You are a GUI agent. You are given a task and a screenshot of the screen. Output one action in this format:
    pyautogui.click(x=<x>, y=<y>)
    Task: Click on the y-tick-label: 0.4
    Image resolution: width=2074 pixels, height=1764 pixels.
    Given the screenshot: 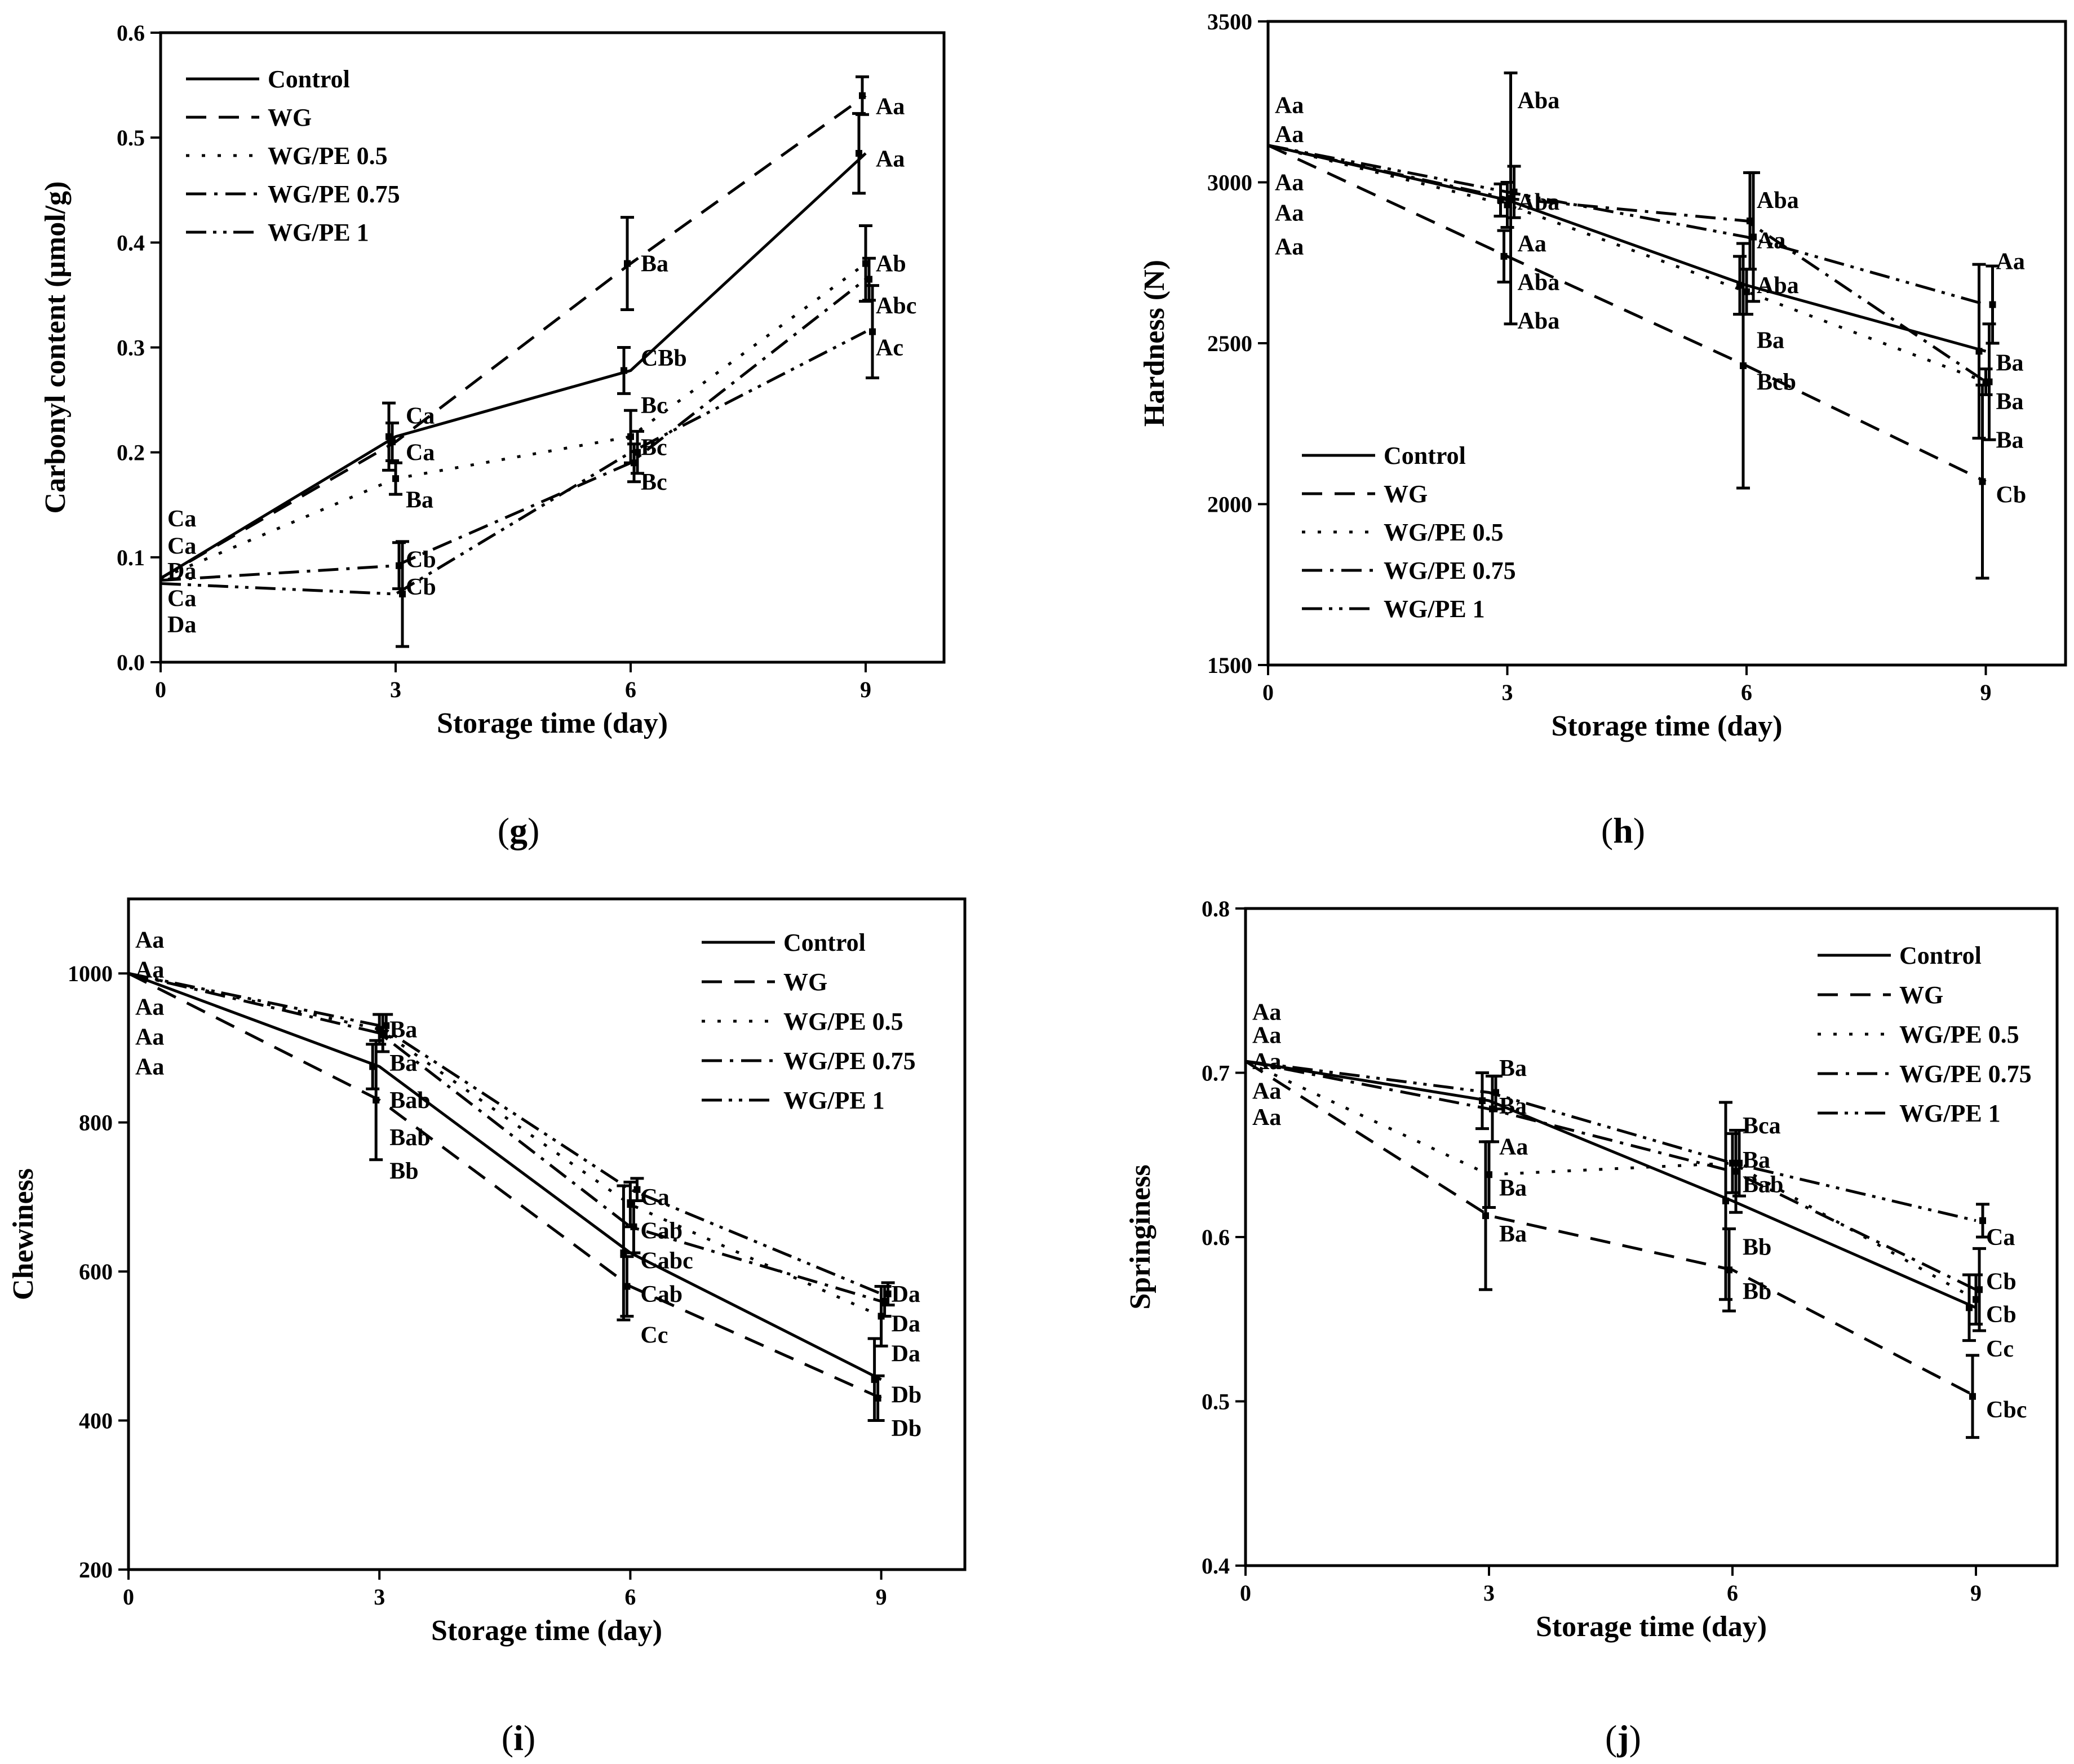 What is the action you would take?
    pyautogui.click(x=1216, y=1566)
    